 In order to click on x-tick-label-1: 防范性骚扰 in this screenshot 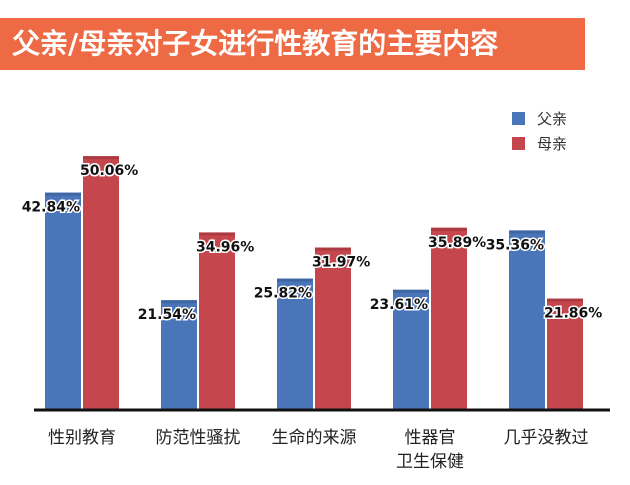, I will do `click(198, 438)`.